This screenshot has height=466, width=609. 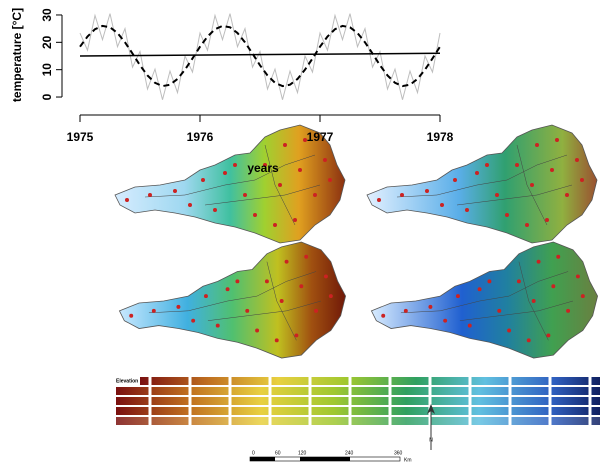 I want to click on x-tick-label: 1976, so click(x=200, y=137).